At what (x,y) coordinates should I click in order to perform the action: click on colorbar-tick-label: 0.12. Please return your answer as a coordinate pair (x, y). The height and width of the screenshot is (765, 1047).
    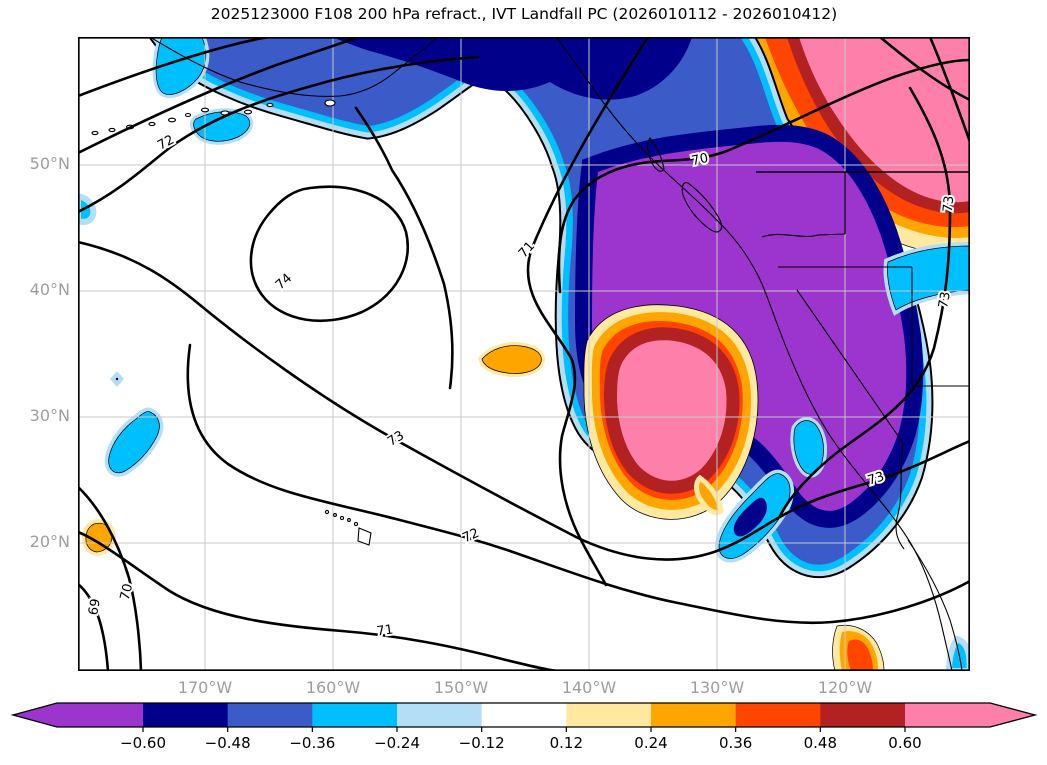
    Looking at the image, I should click on (566, 743).